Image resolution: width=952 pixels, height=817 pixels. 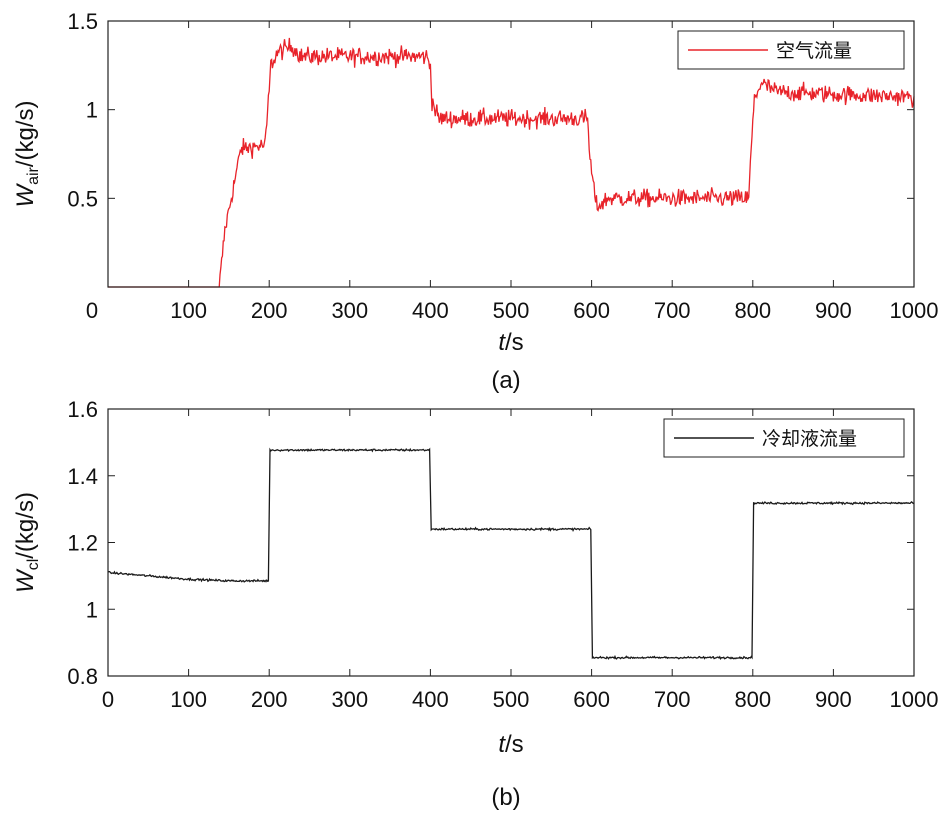 I want to click on y-tick-label: 1.5, so click(x=82, y=21).